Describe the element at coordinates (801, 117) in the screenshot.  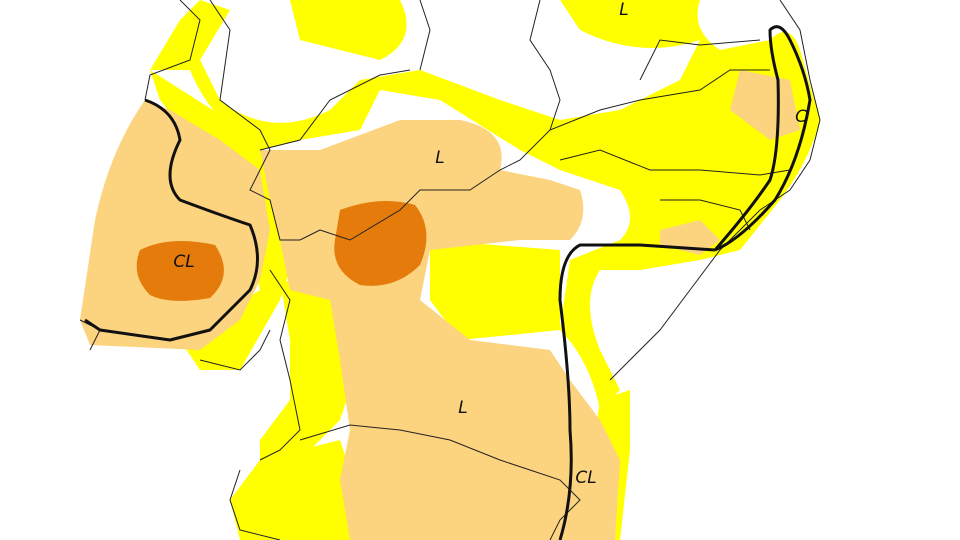
I see `map-label: C` at that location.